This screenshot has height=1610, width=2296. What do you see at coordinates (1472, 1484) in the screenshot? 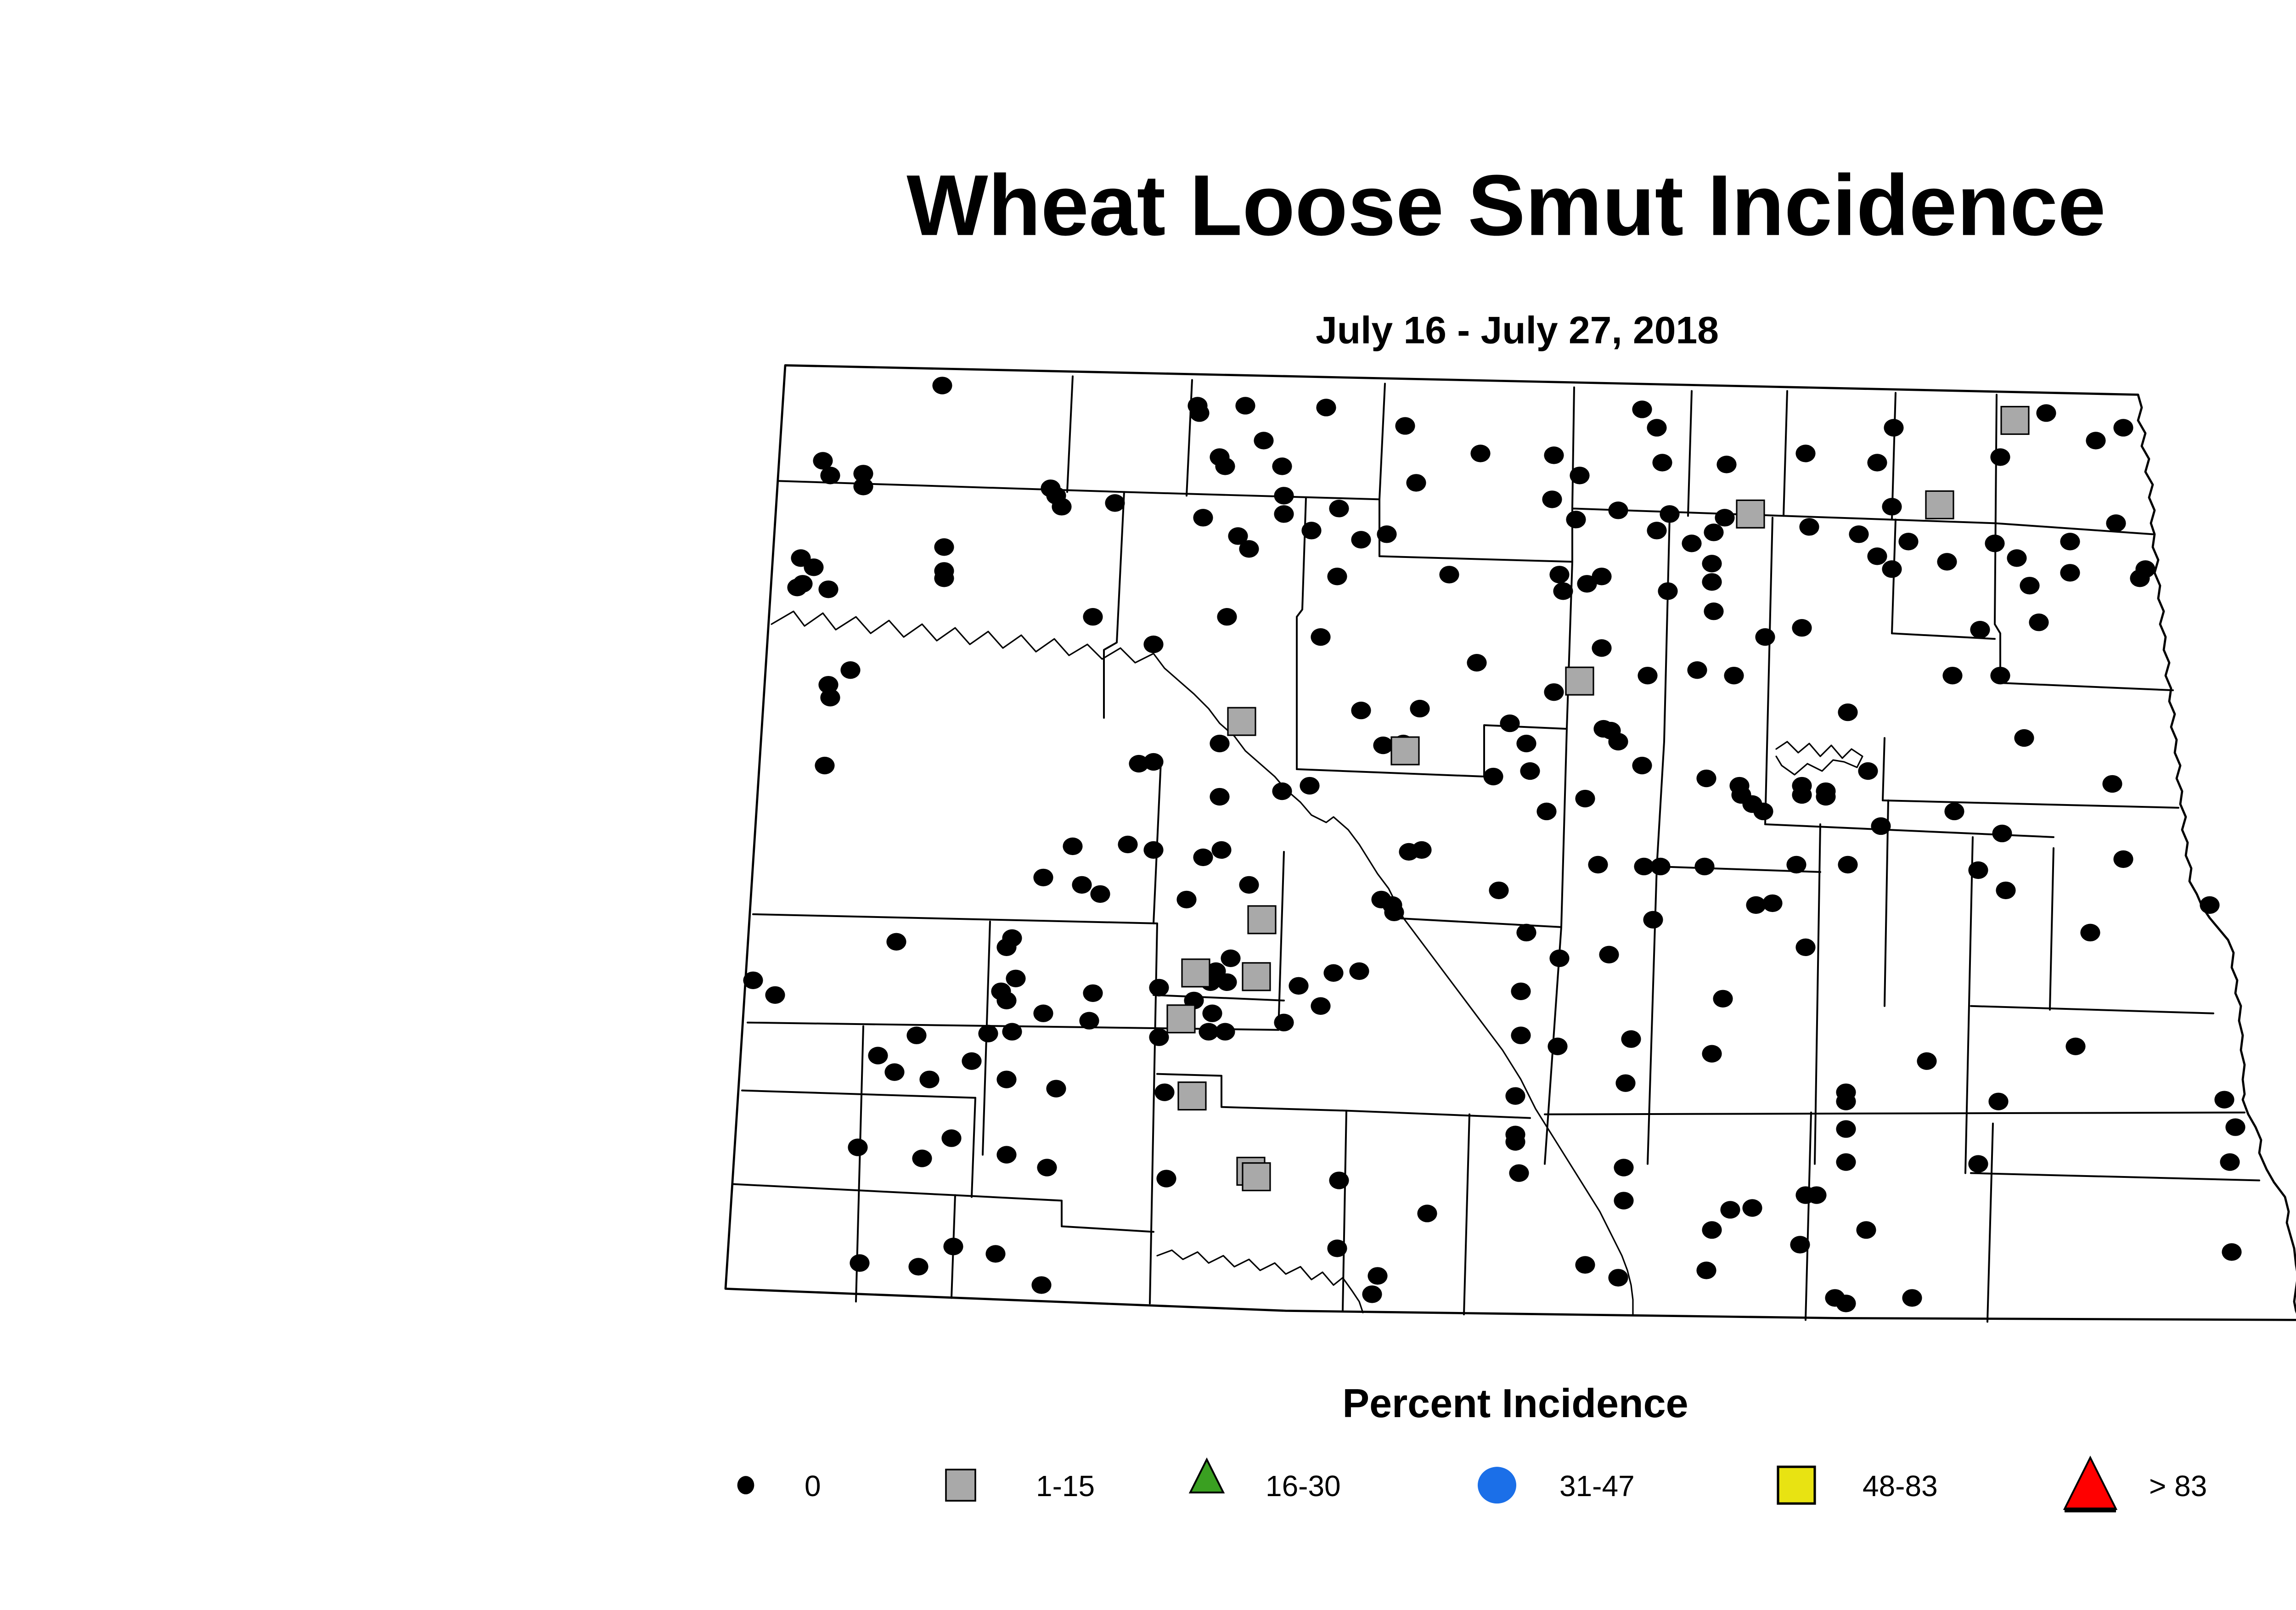
I see `legend: 0 1-15 16-30 31-47 48-83 > 83` at bounding box center [1472, 1484].